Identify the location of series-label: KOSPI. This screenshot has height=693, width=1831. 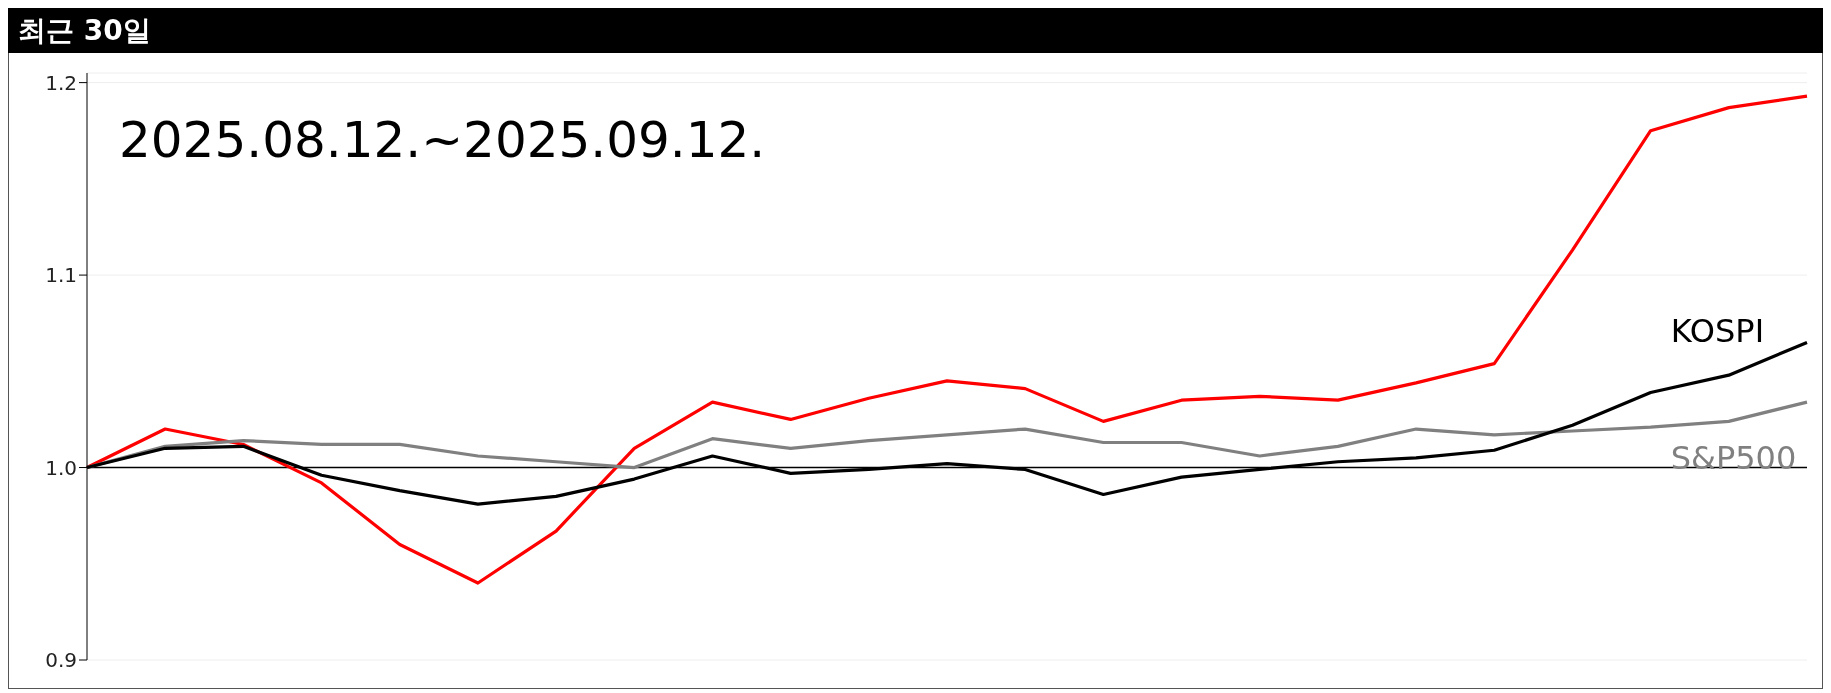
(1717, 331).